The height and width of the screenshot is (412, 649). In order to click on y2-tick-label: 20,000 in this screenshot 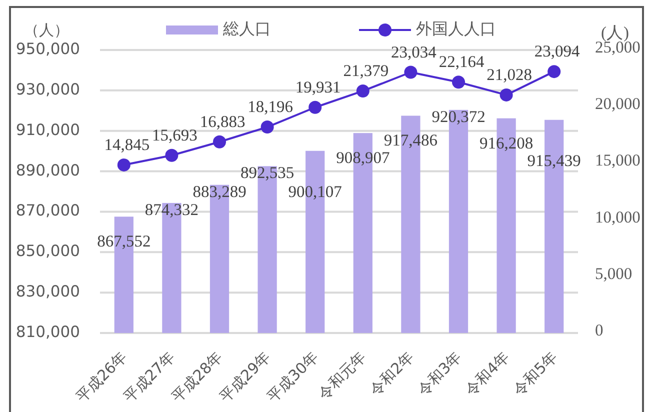, I will do `click(617, 103)`.